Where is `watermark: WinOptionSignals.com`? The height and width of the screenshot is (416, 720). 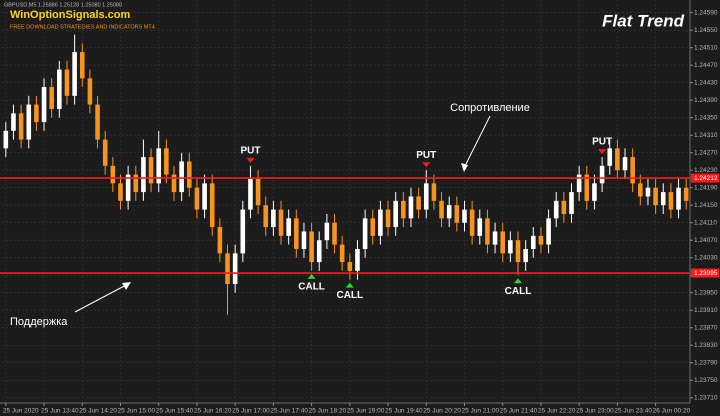
watermark: WinOptionSignals.com is located at coordinates (70, 15).